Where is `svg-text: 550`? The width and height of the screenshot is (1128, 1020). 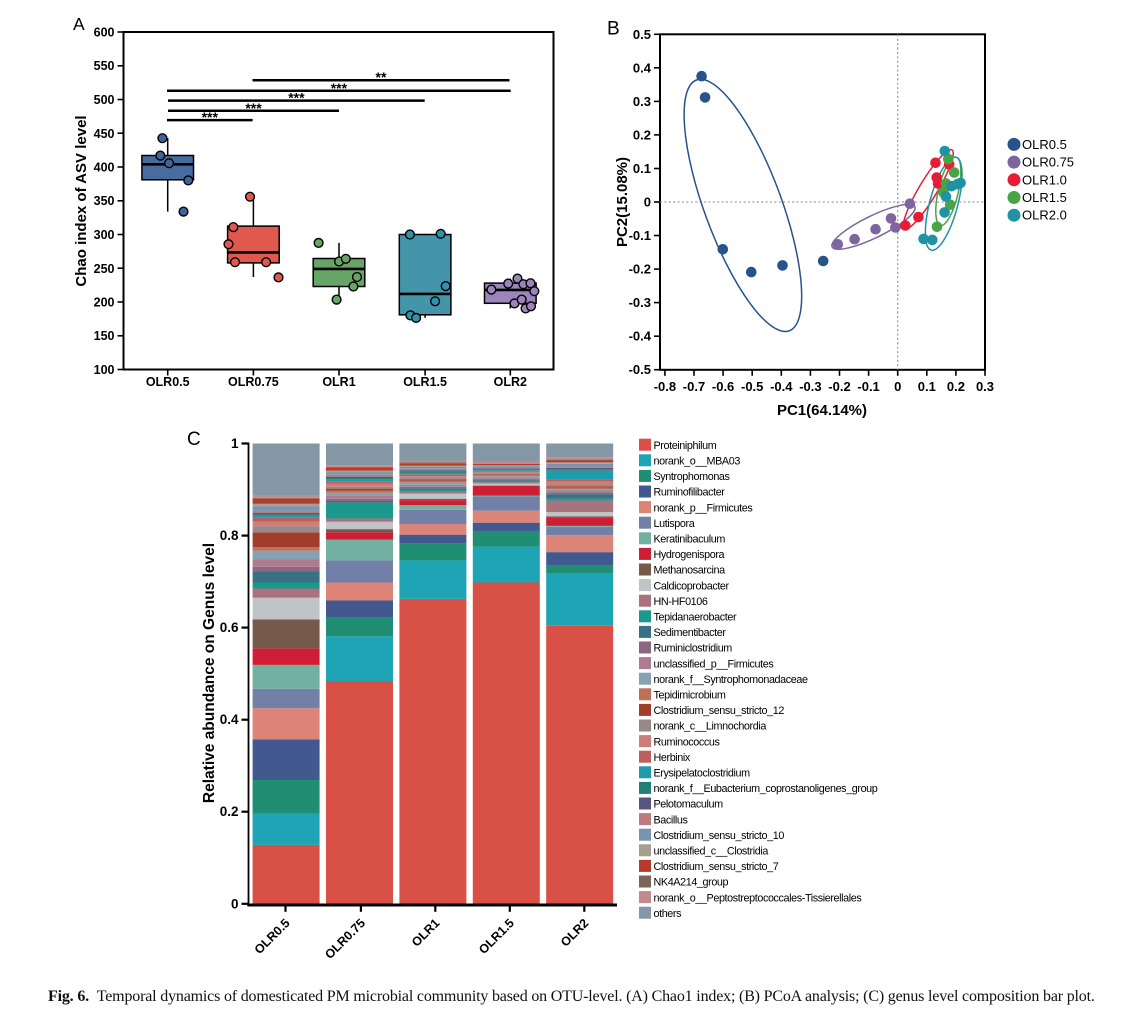
svg-text: 550 is located at coordinates (104, 66).